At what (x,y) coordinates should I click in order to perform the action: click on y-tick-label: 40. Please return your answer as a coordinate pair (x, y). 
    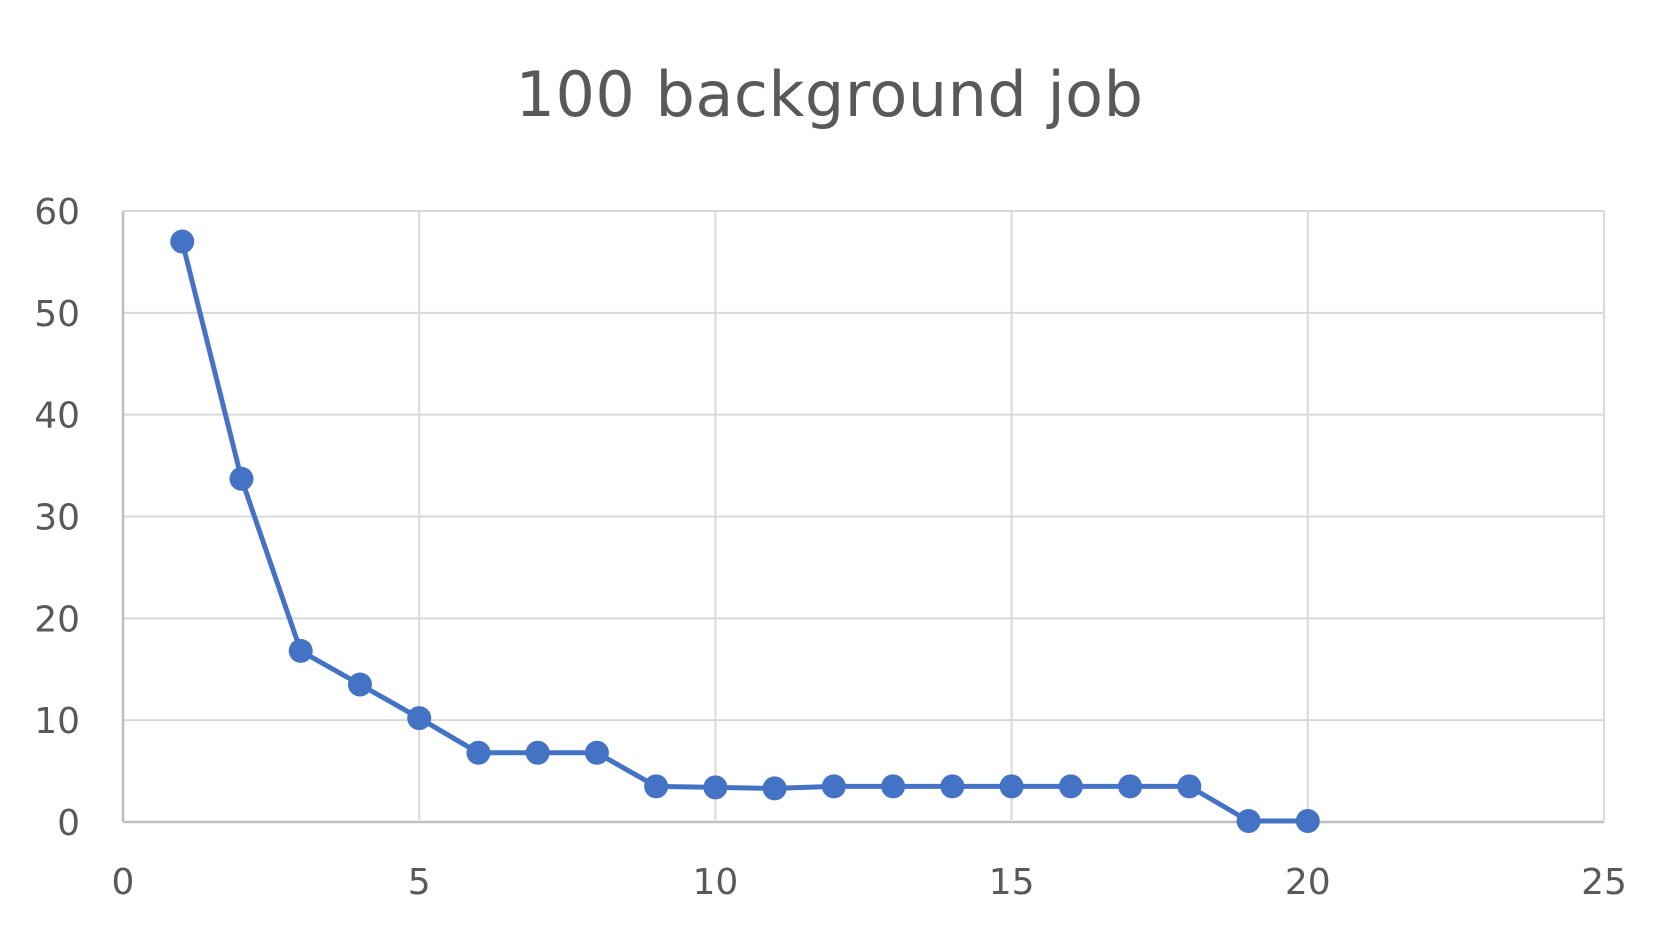
    Looking at the image, I should click on (57, 416).